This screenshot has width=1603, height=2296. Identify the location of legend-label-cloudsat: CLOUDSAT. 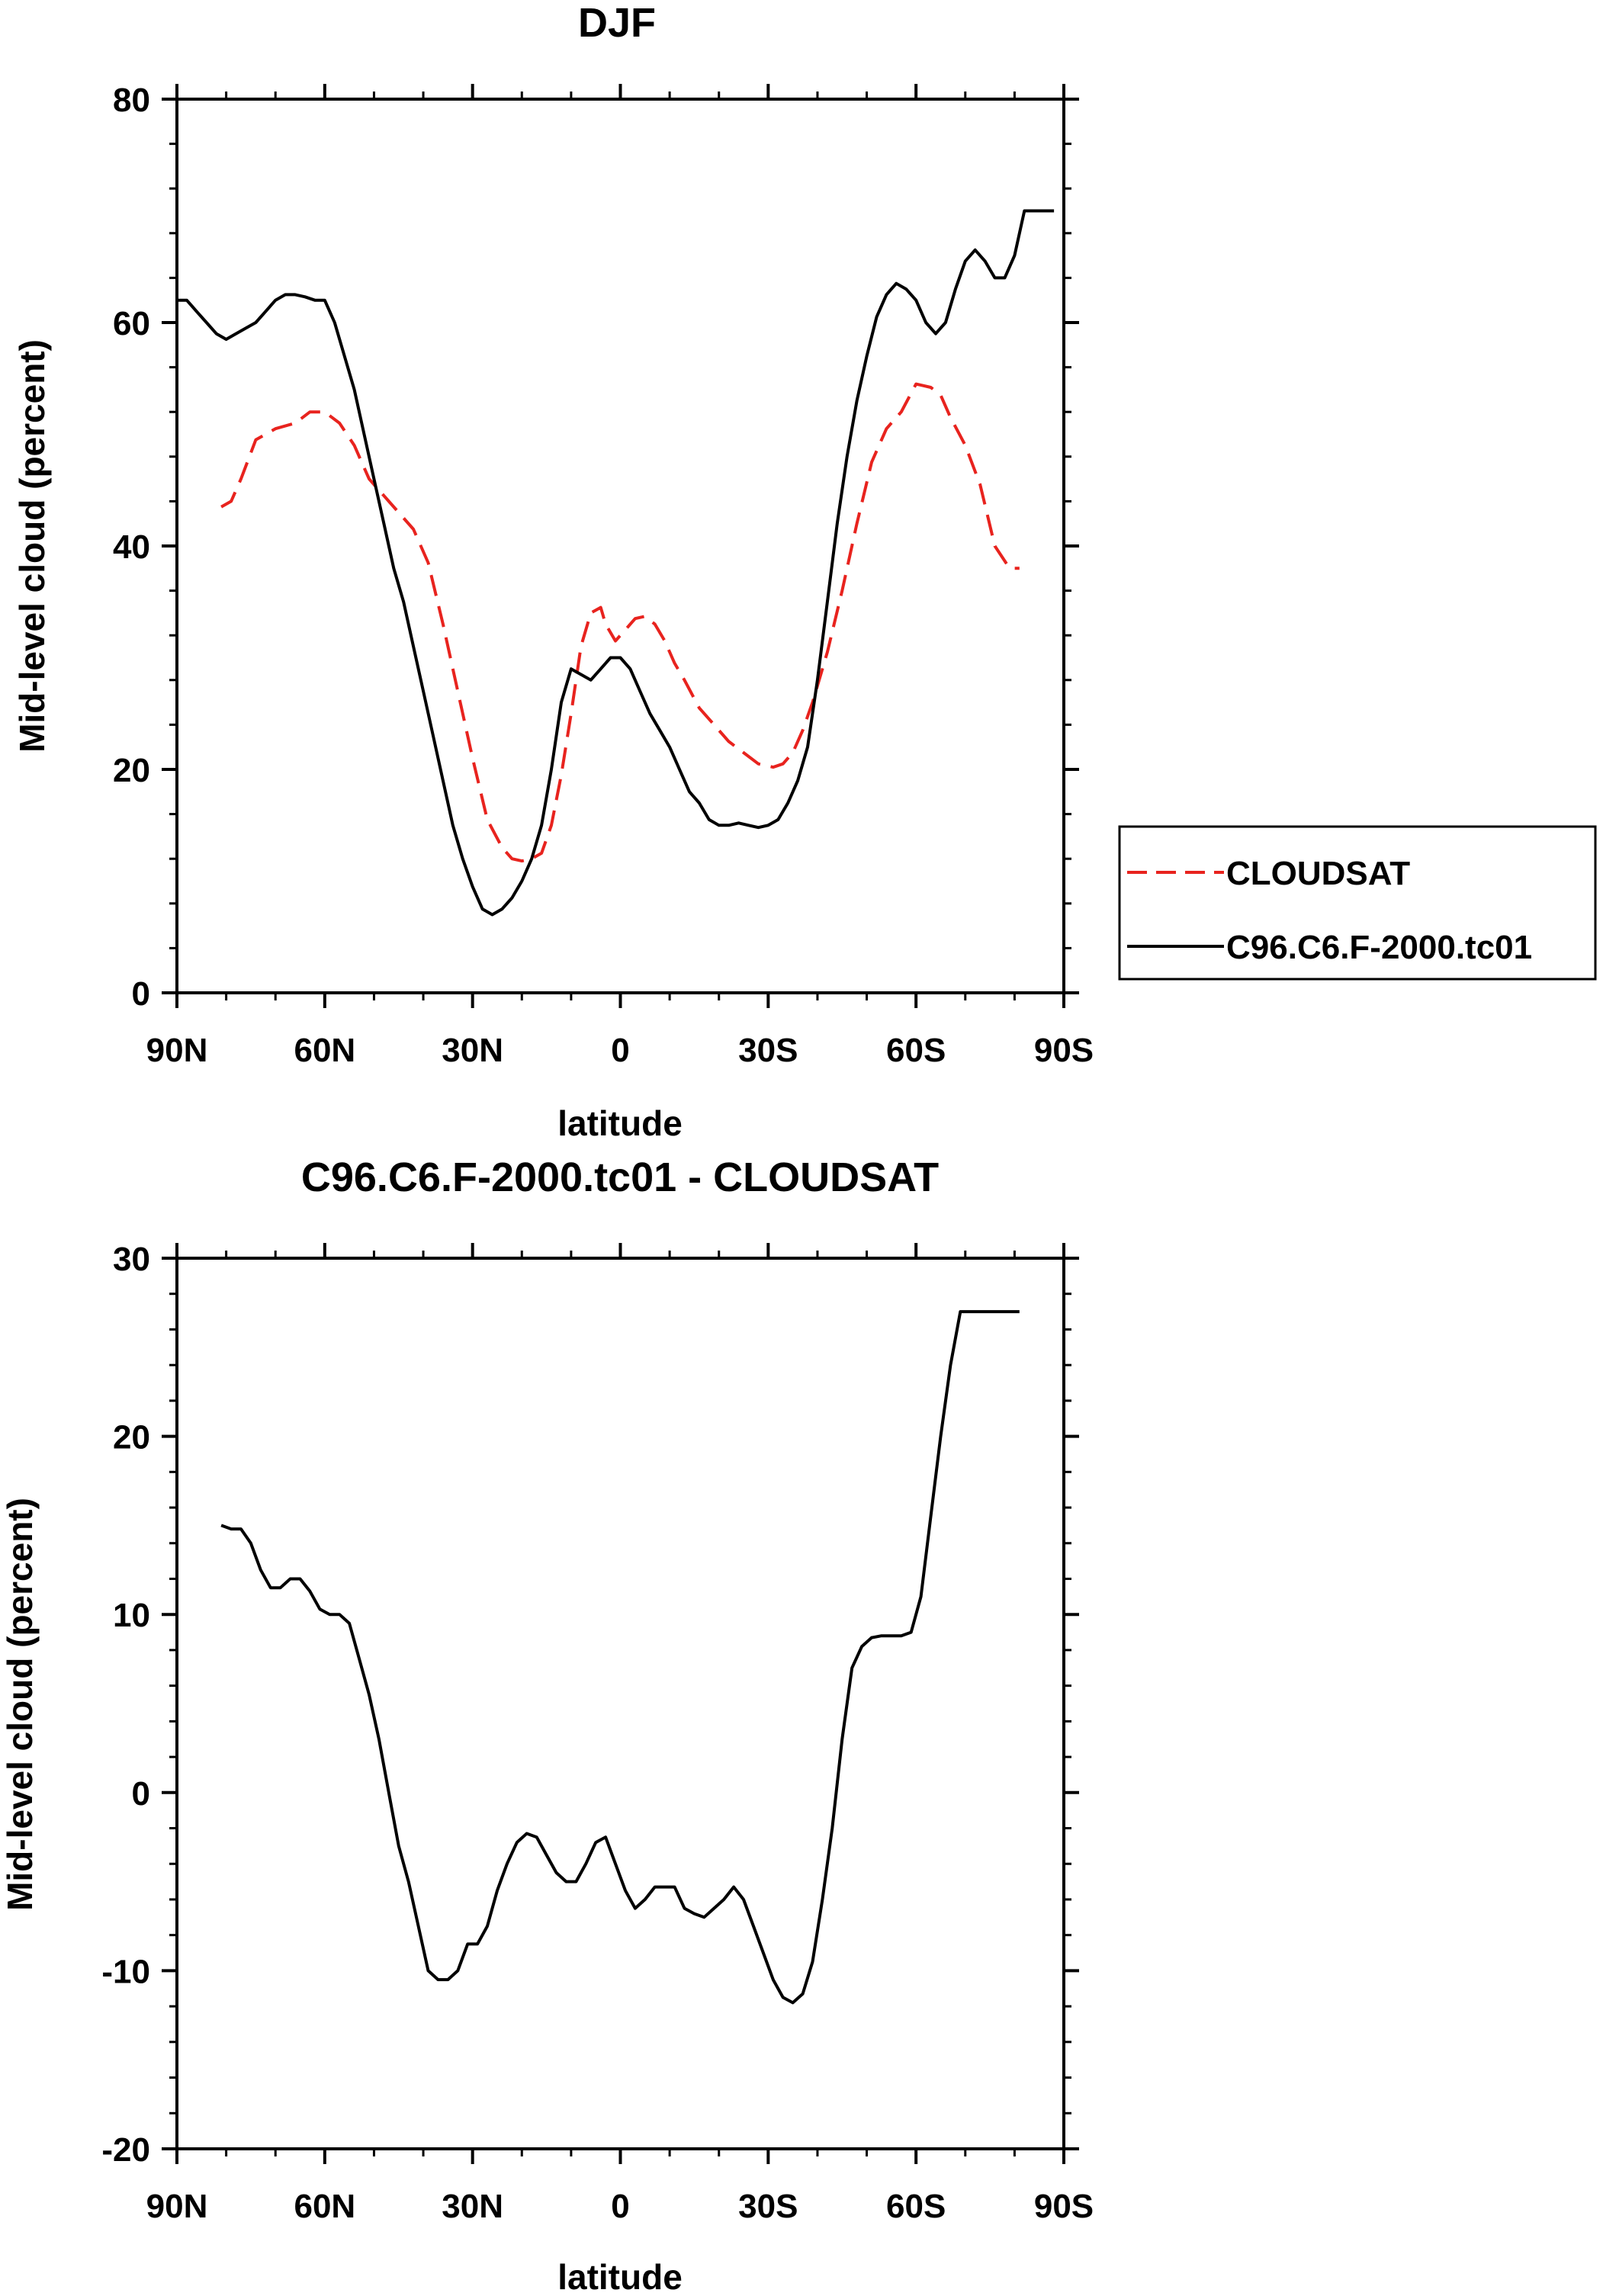
(1318, 873).